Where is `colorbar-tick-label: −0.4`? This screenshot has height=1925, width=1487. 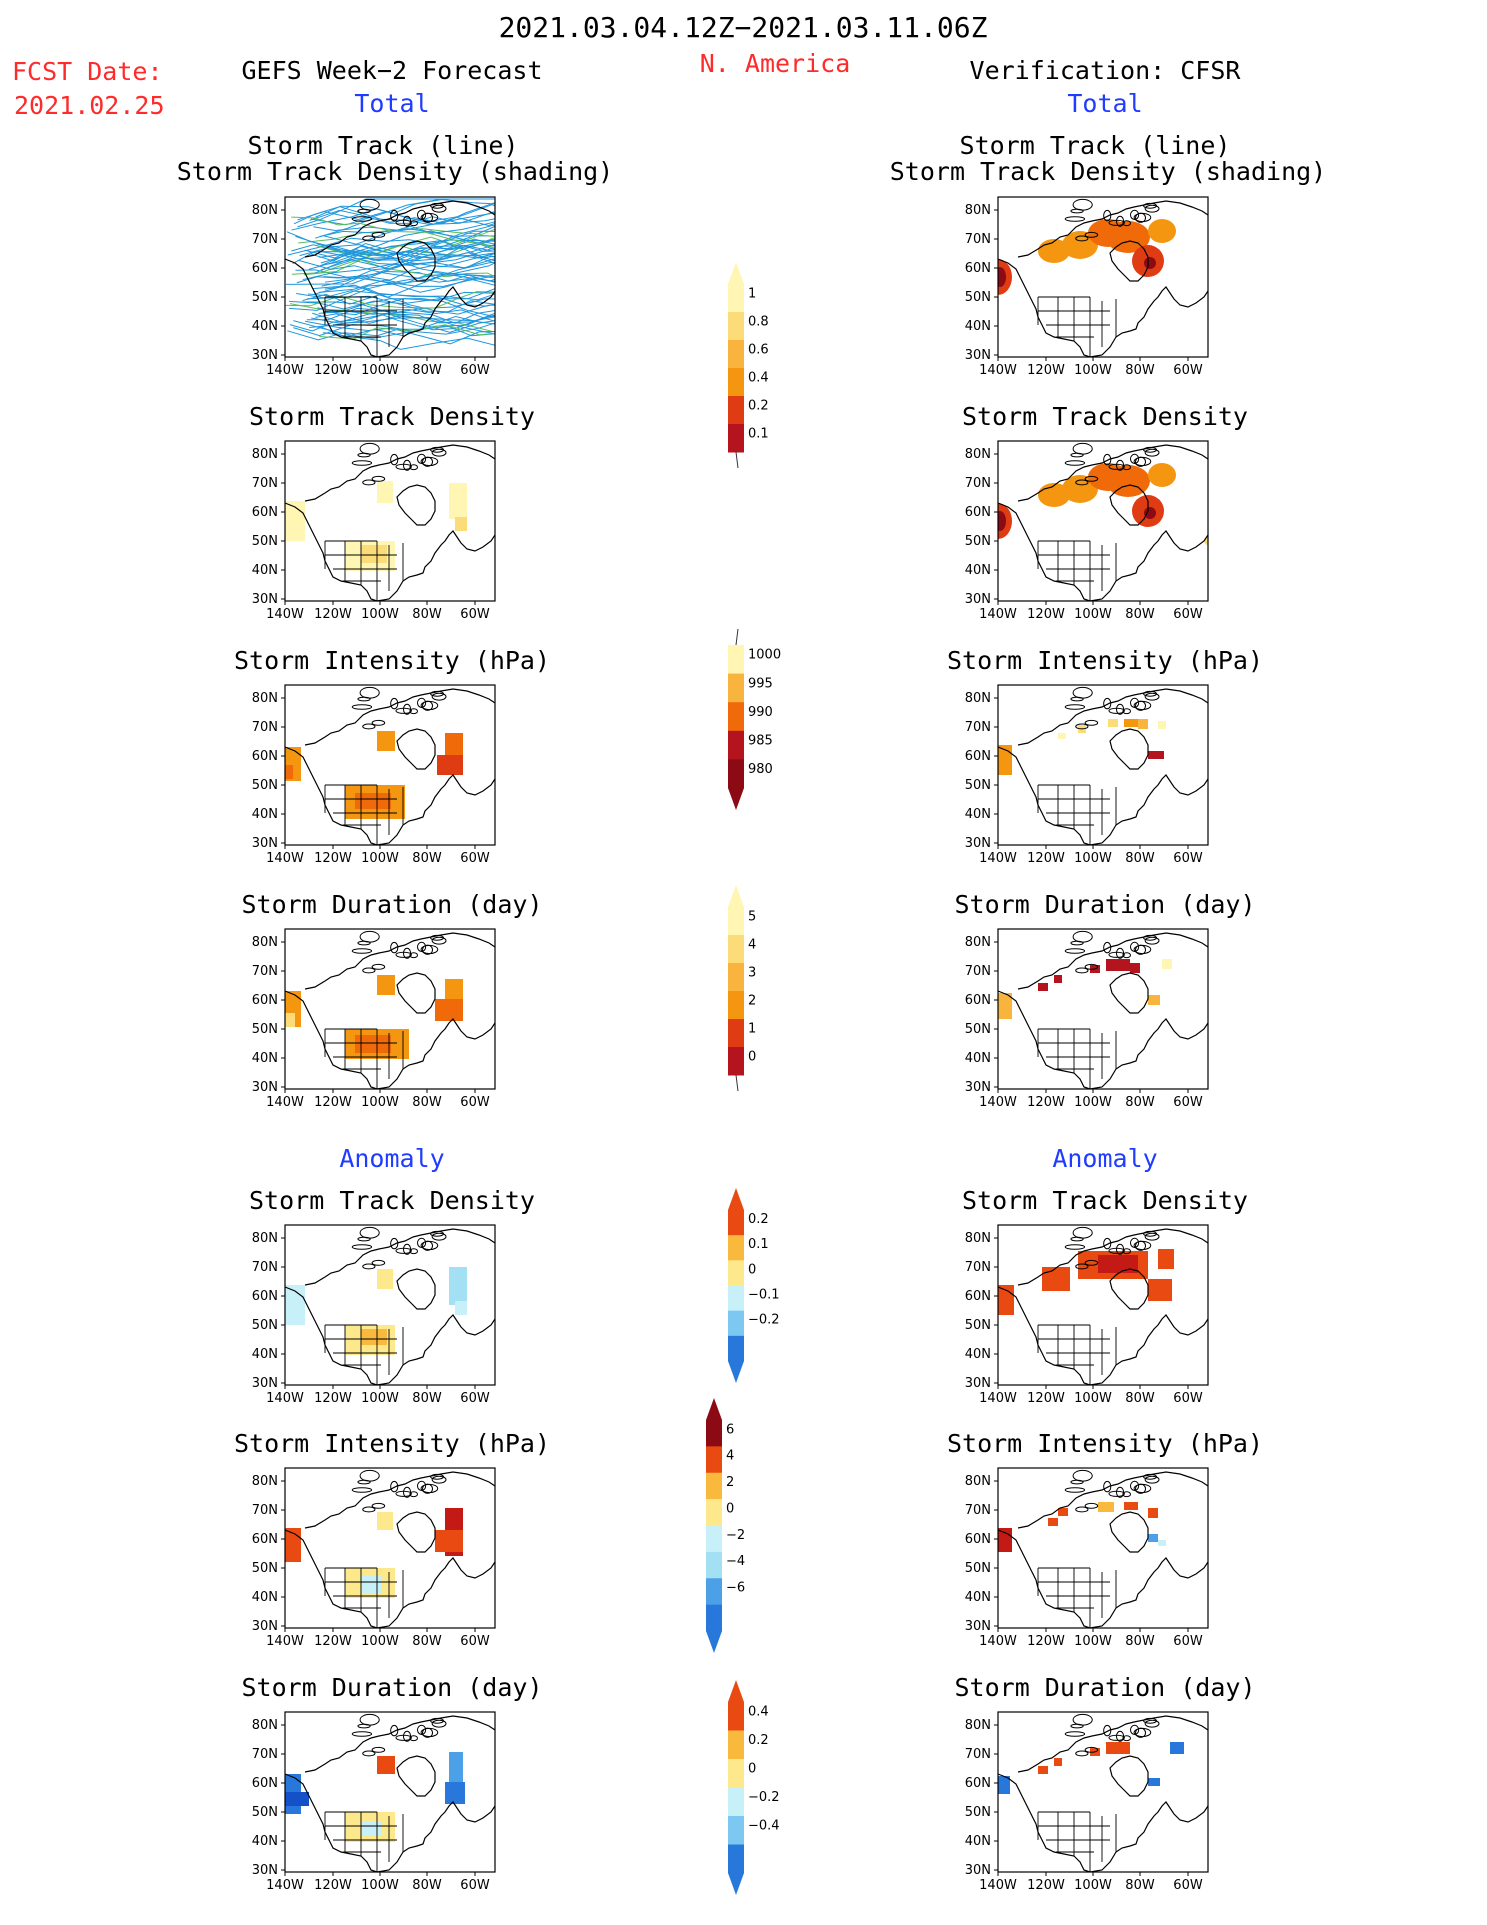
colorbar-tick-label: −0.4 is located at coordinates (764, 1826).